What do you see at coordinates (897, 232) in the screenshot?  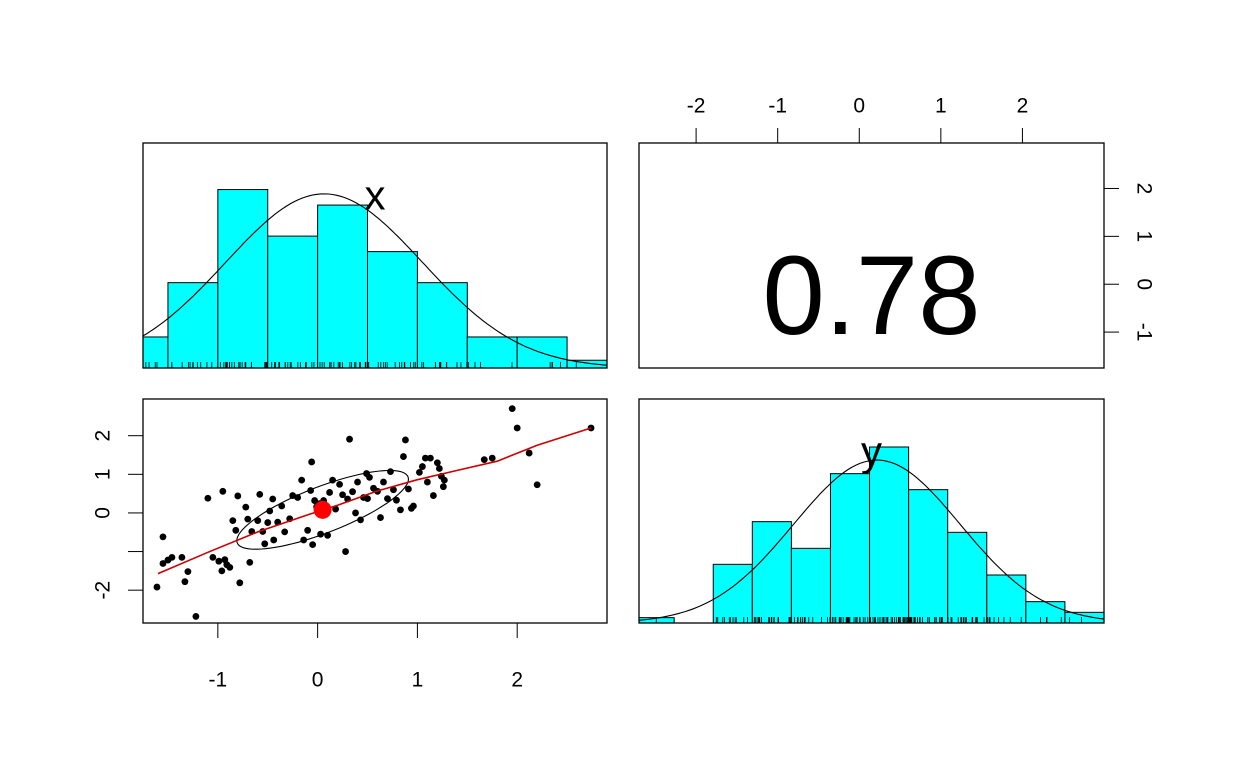 I see `correlation-panel: 0.78 -2 -1 0 1 2 -1 0 1 2` at bounding box center [897, 232].